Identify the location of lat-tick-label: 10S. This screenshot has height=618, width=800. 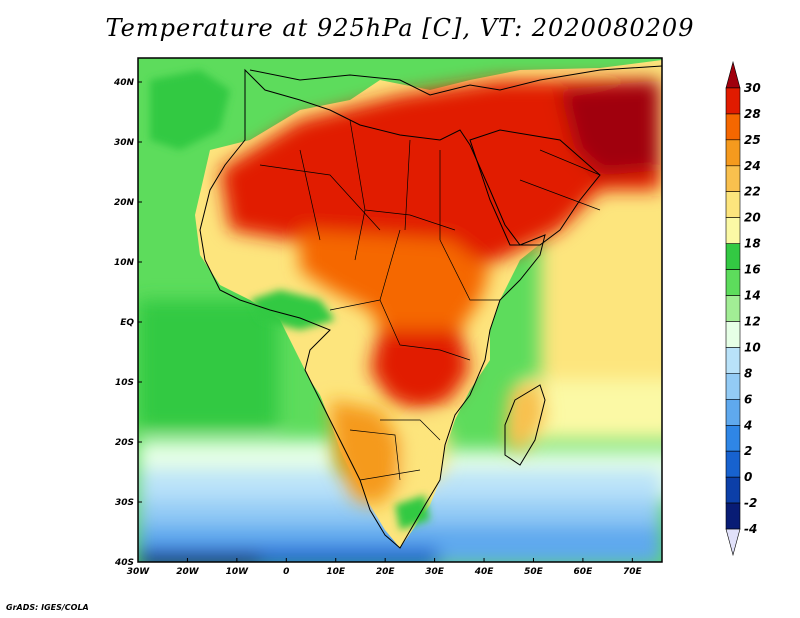
(124, 383).